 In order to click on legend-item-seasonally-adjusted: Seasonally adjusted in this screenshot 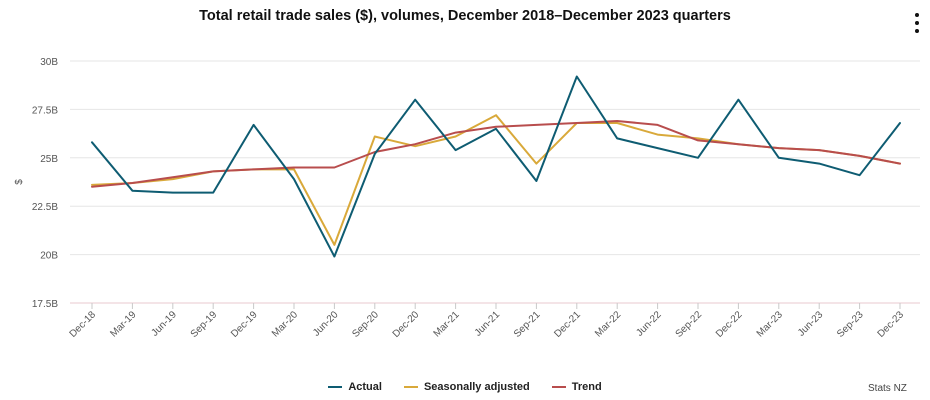, I will do `click(466, 387)`.